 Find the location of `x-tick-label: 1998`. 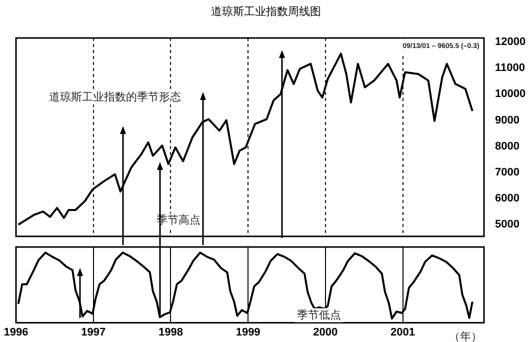

x-tick-label: 1998 is located at coordinates (170, 332).